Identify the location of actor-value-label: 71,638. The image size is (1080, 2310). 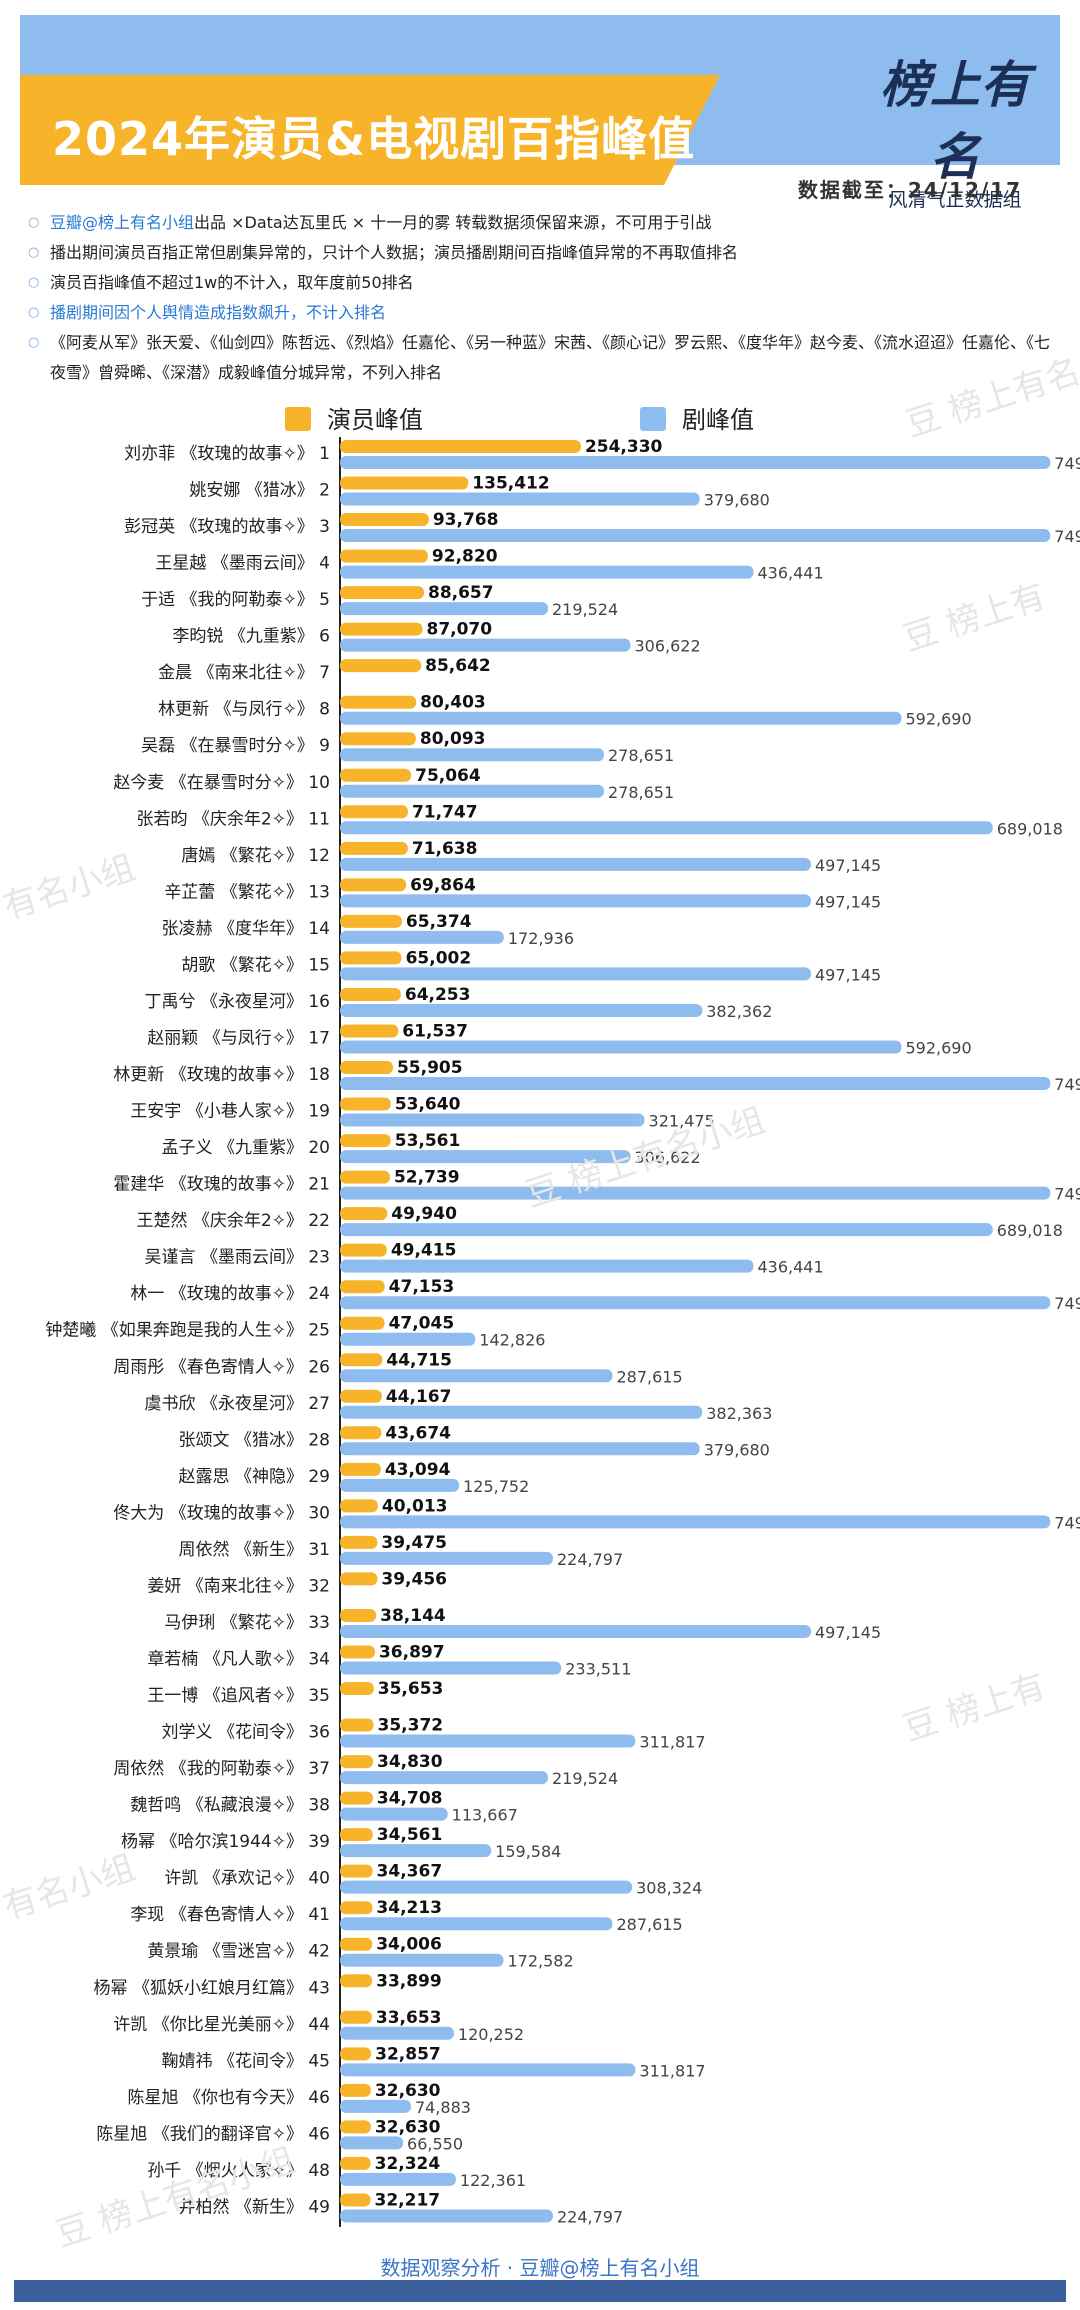
(445, 849).